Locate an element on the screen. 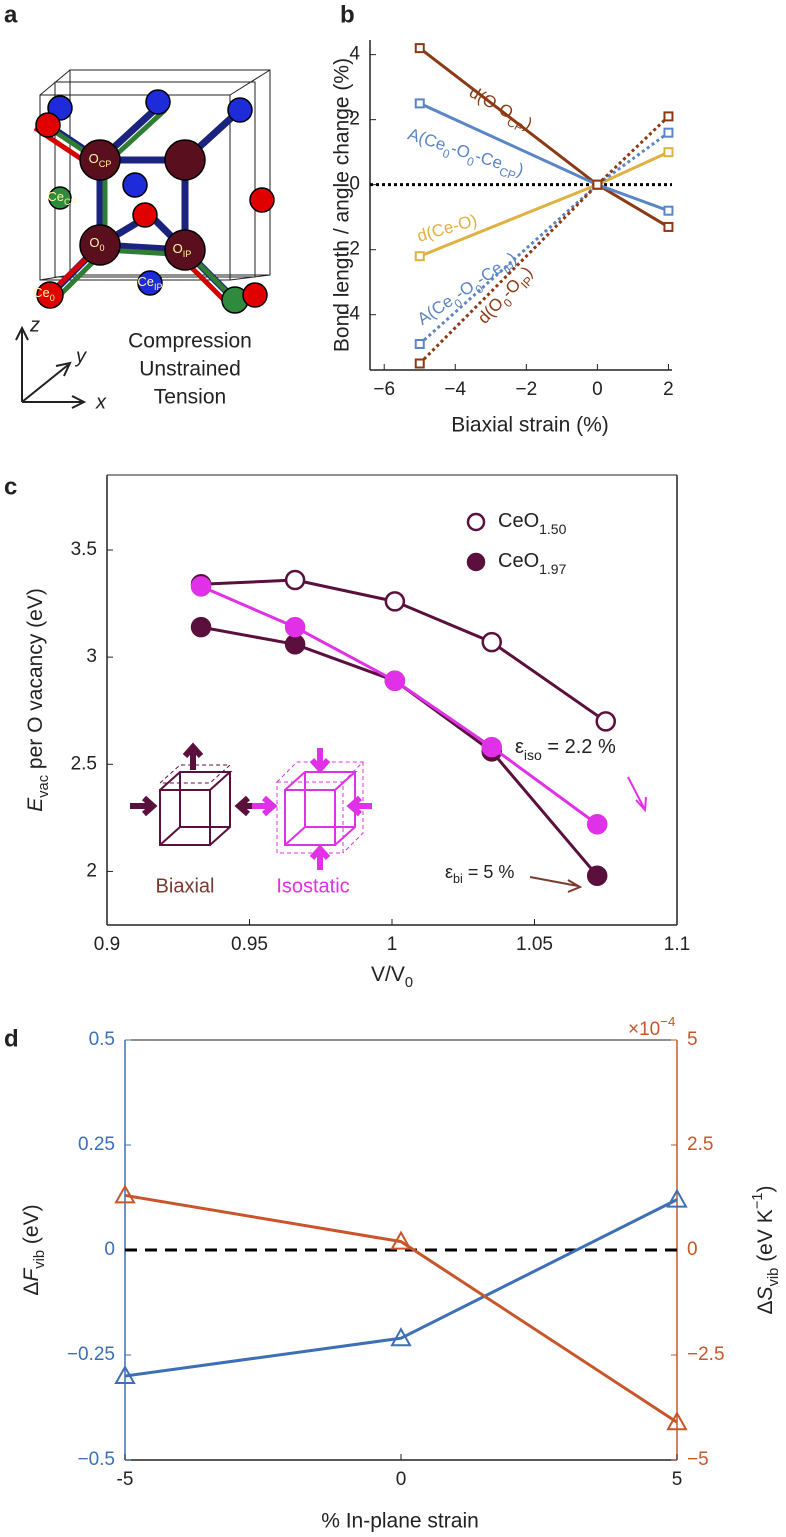 Image resolution: width=786 pixels, height=1537 pixels. x-arrow is located at coordinates (54, 402).